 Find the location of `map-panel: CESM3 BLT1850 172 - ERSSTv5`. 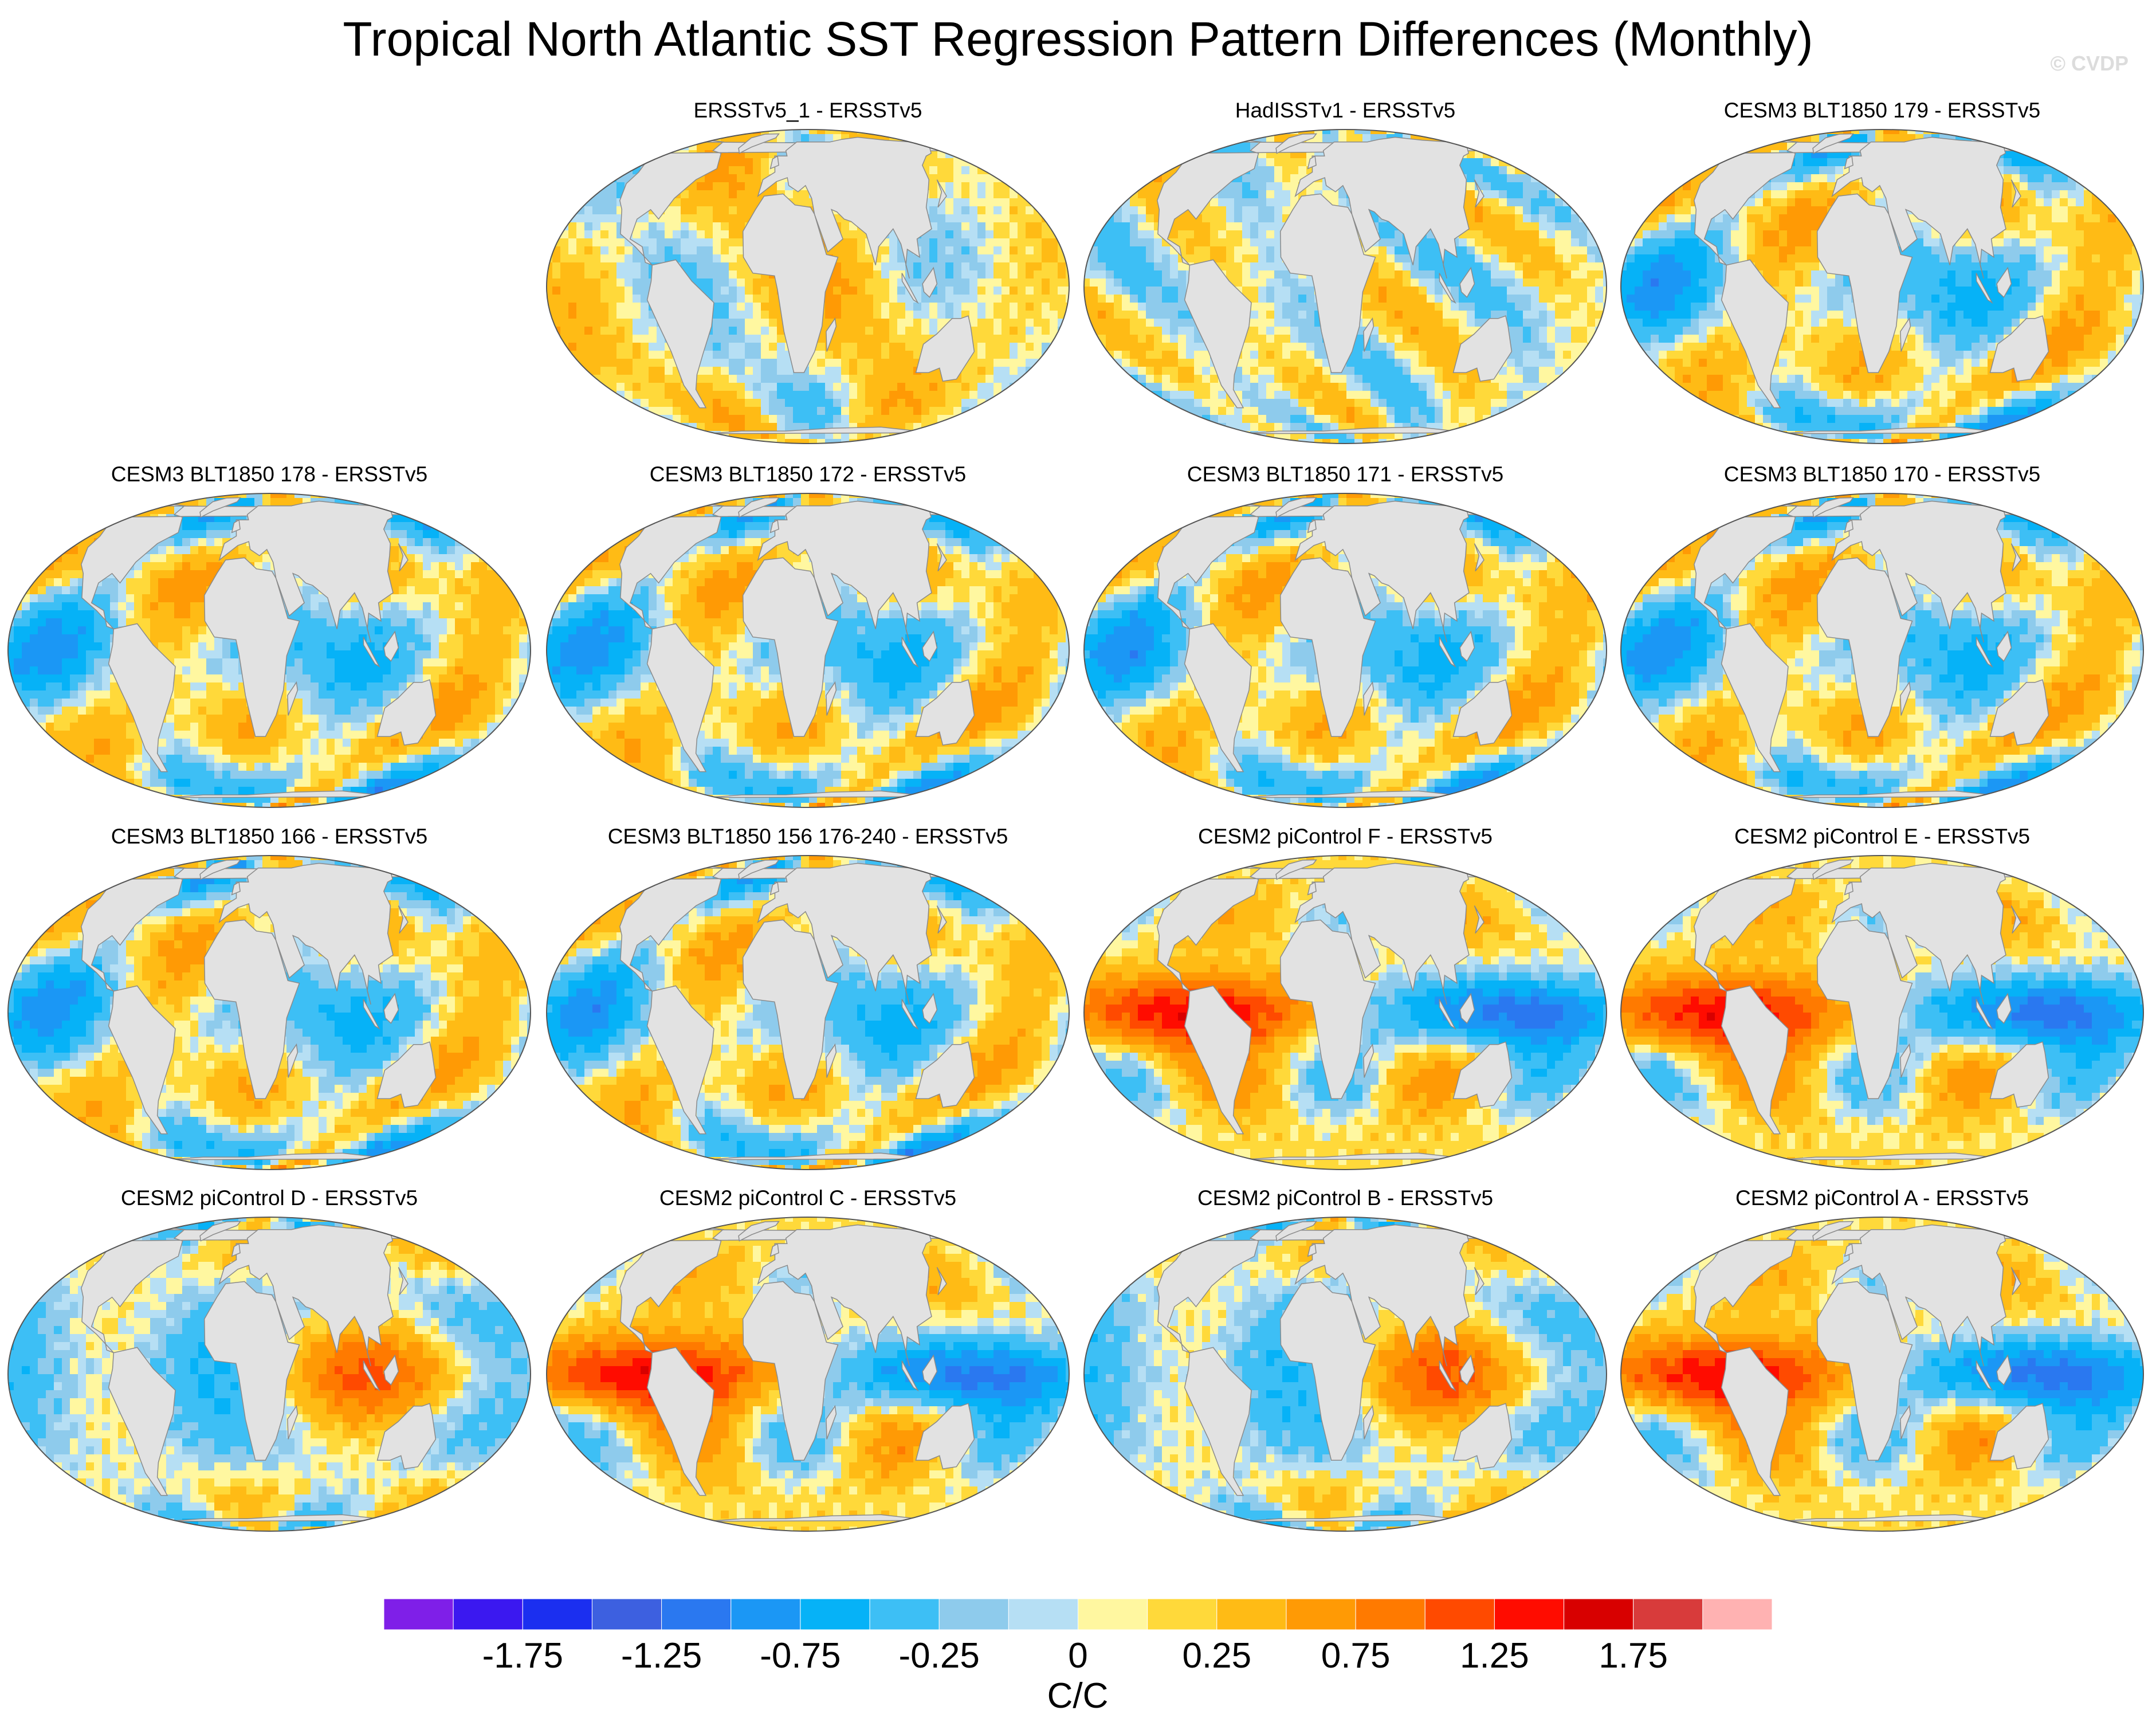

map-panel: CESM3 BLT1850 172 - ERSSTv5 is located at coordinates (808, 645).